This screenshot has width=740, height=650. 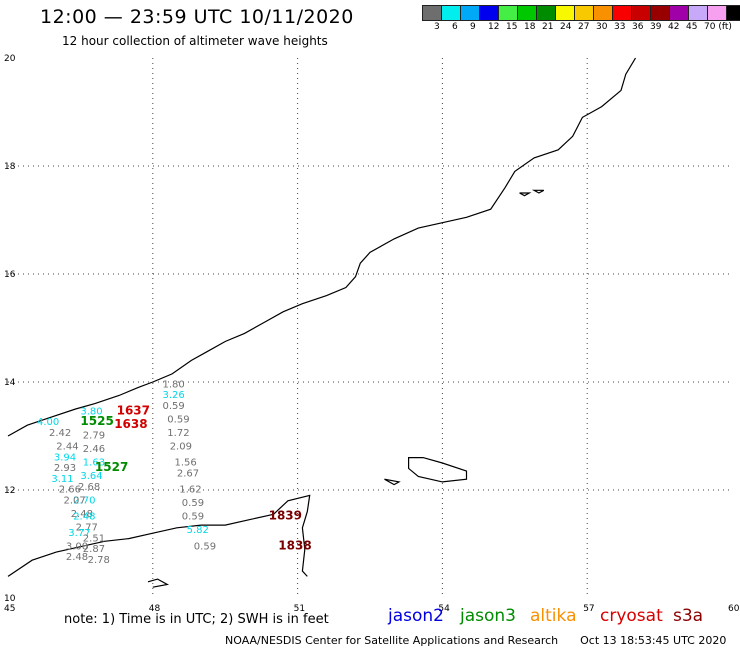 I want to click on satellite-label-cryosat: cryosat, so click(x=631, y=616).